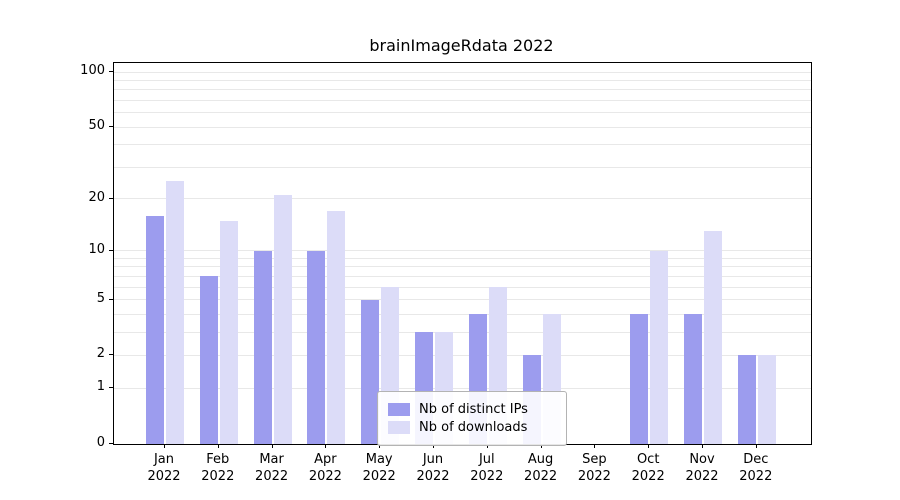 This screenshot has height=500, width=900. Describe the element at coordinates (541, 468) in the screenshot. I see `x-tick-label: Aug 2022` at that location.